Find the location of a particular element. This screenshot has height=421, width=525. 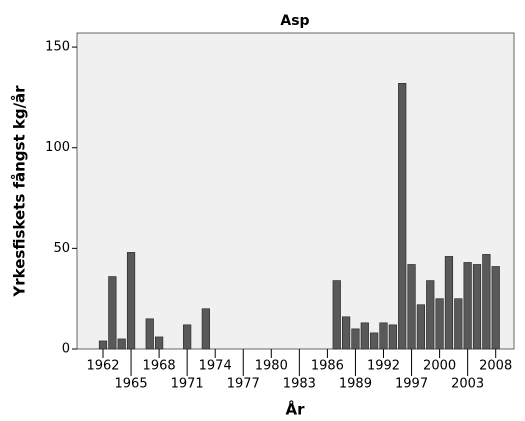

x-tick-label: 1997 is located at coordinates (411, 384).